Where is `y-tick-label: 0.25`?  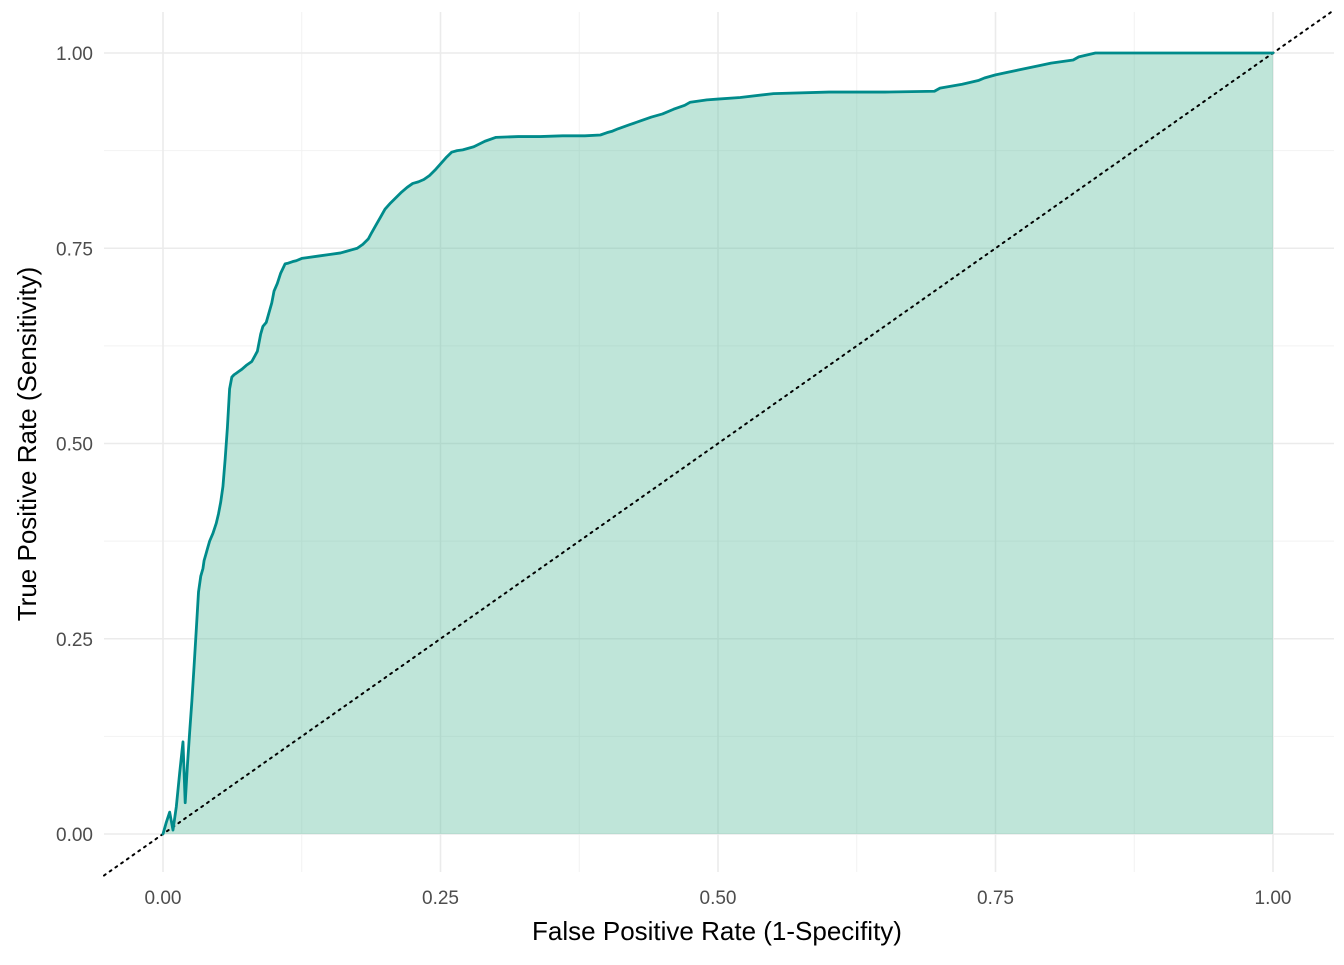
y-tick-label: 0.25 is located at coordinates (74, 640).